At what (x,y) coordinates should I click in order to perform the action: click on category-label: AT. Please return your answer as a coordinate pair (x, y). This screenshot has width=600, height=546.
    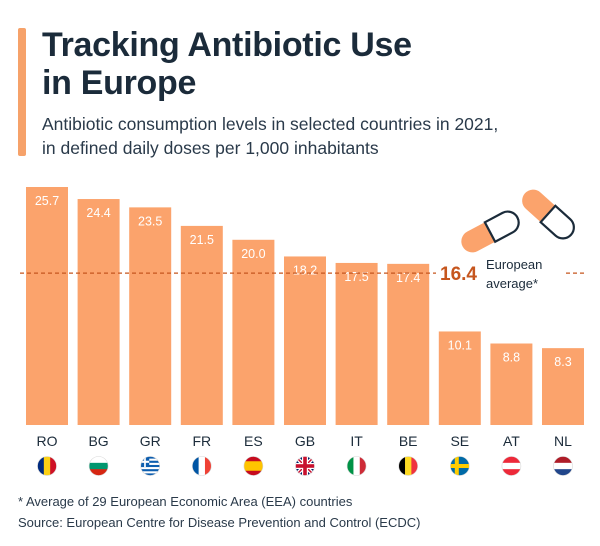
    Looking at the image, I should click on (511, 441).